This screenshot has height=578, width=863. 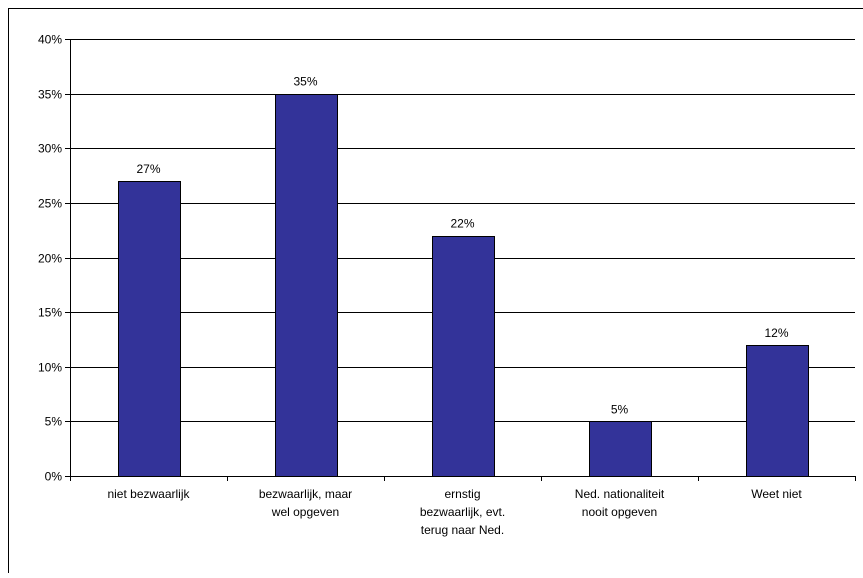 What do you see at coordinates (776, 333) in the screenshot?
I see `data-label: 12%` at bounding box center [776, 333].